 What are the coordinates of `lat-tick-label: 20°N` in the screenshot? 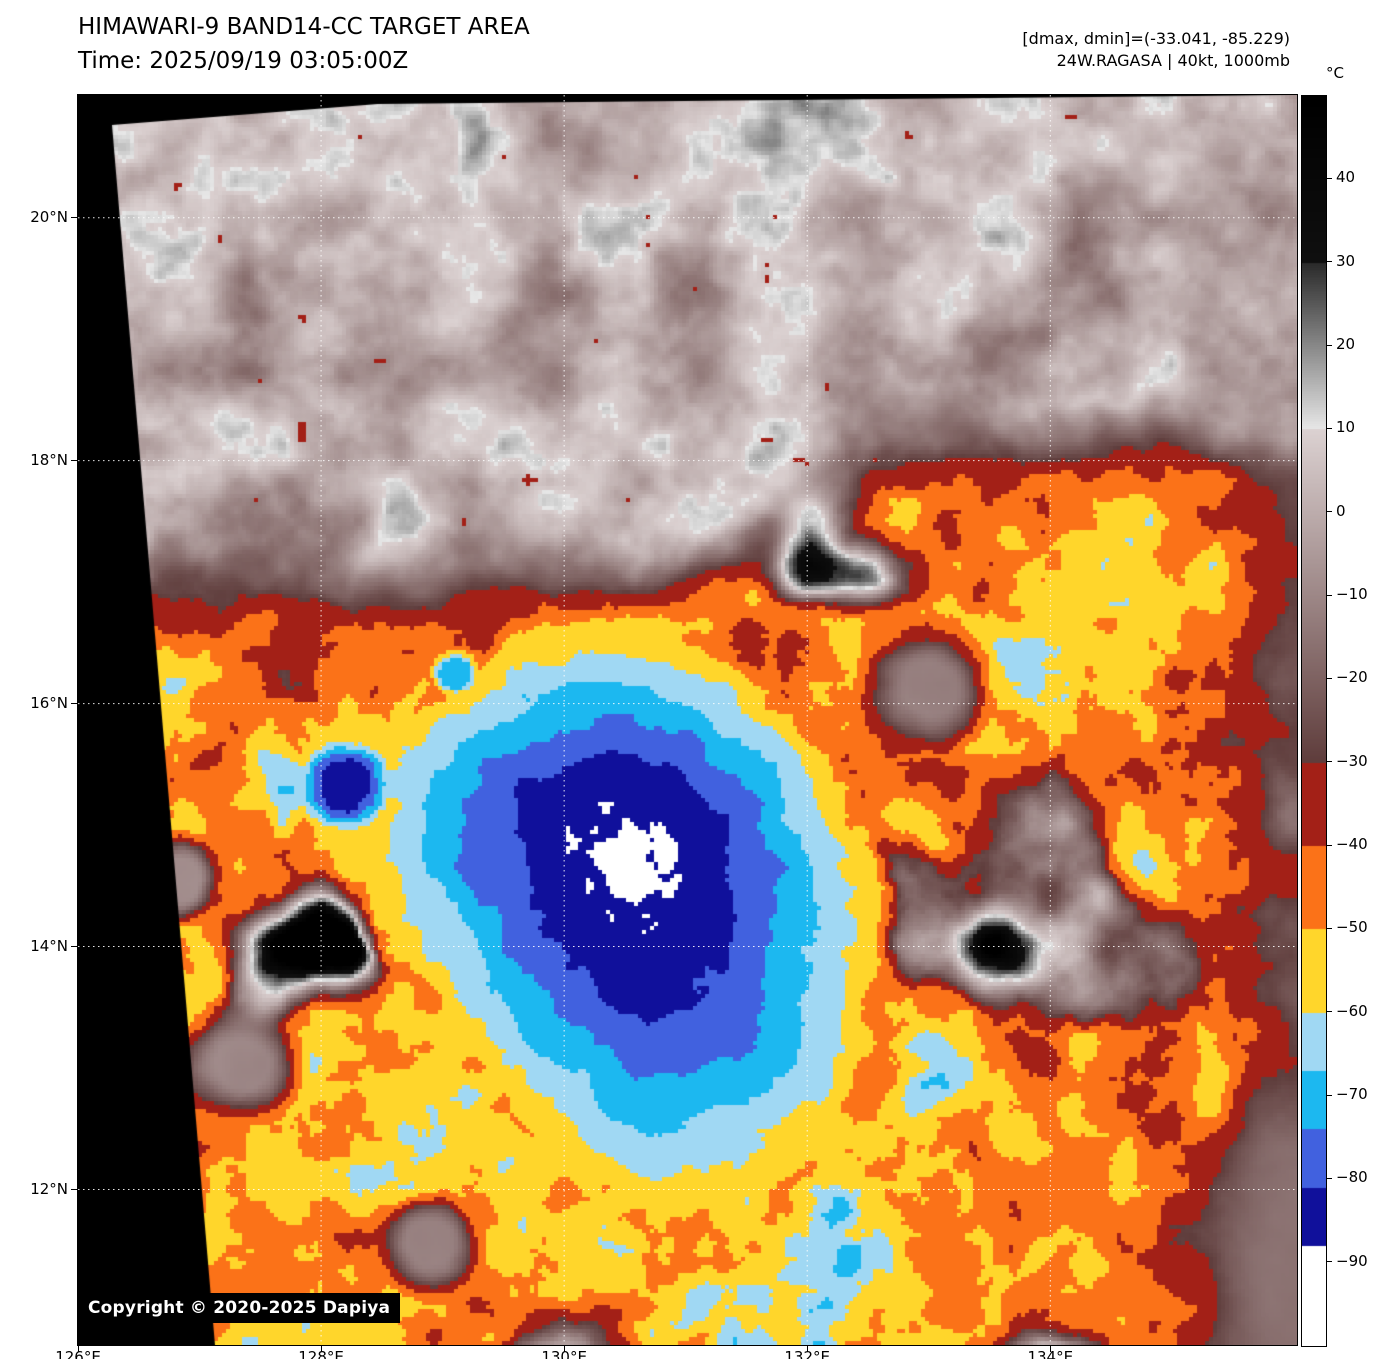 It's located at (49, 216).